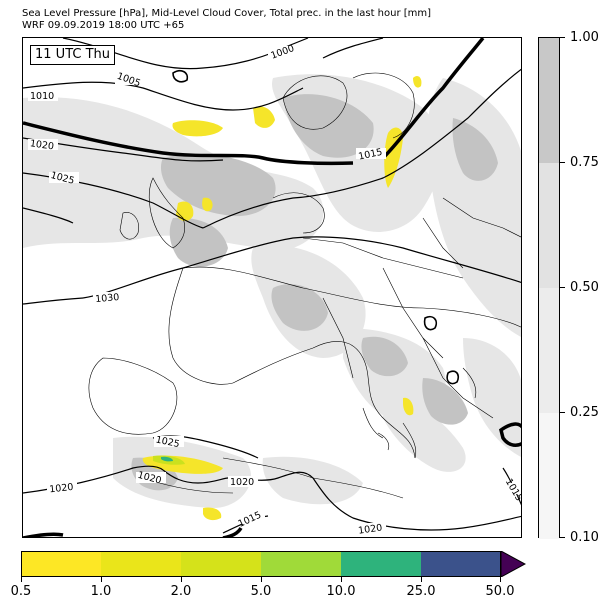 The image size is (613, 610). I want to click on cloud-tick-label: 0.50, so click(584, 287).